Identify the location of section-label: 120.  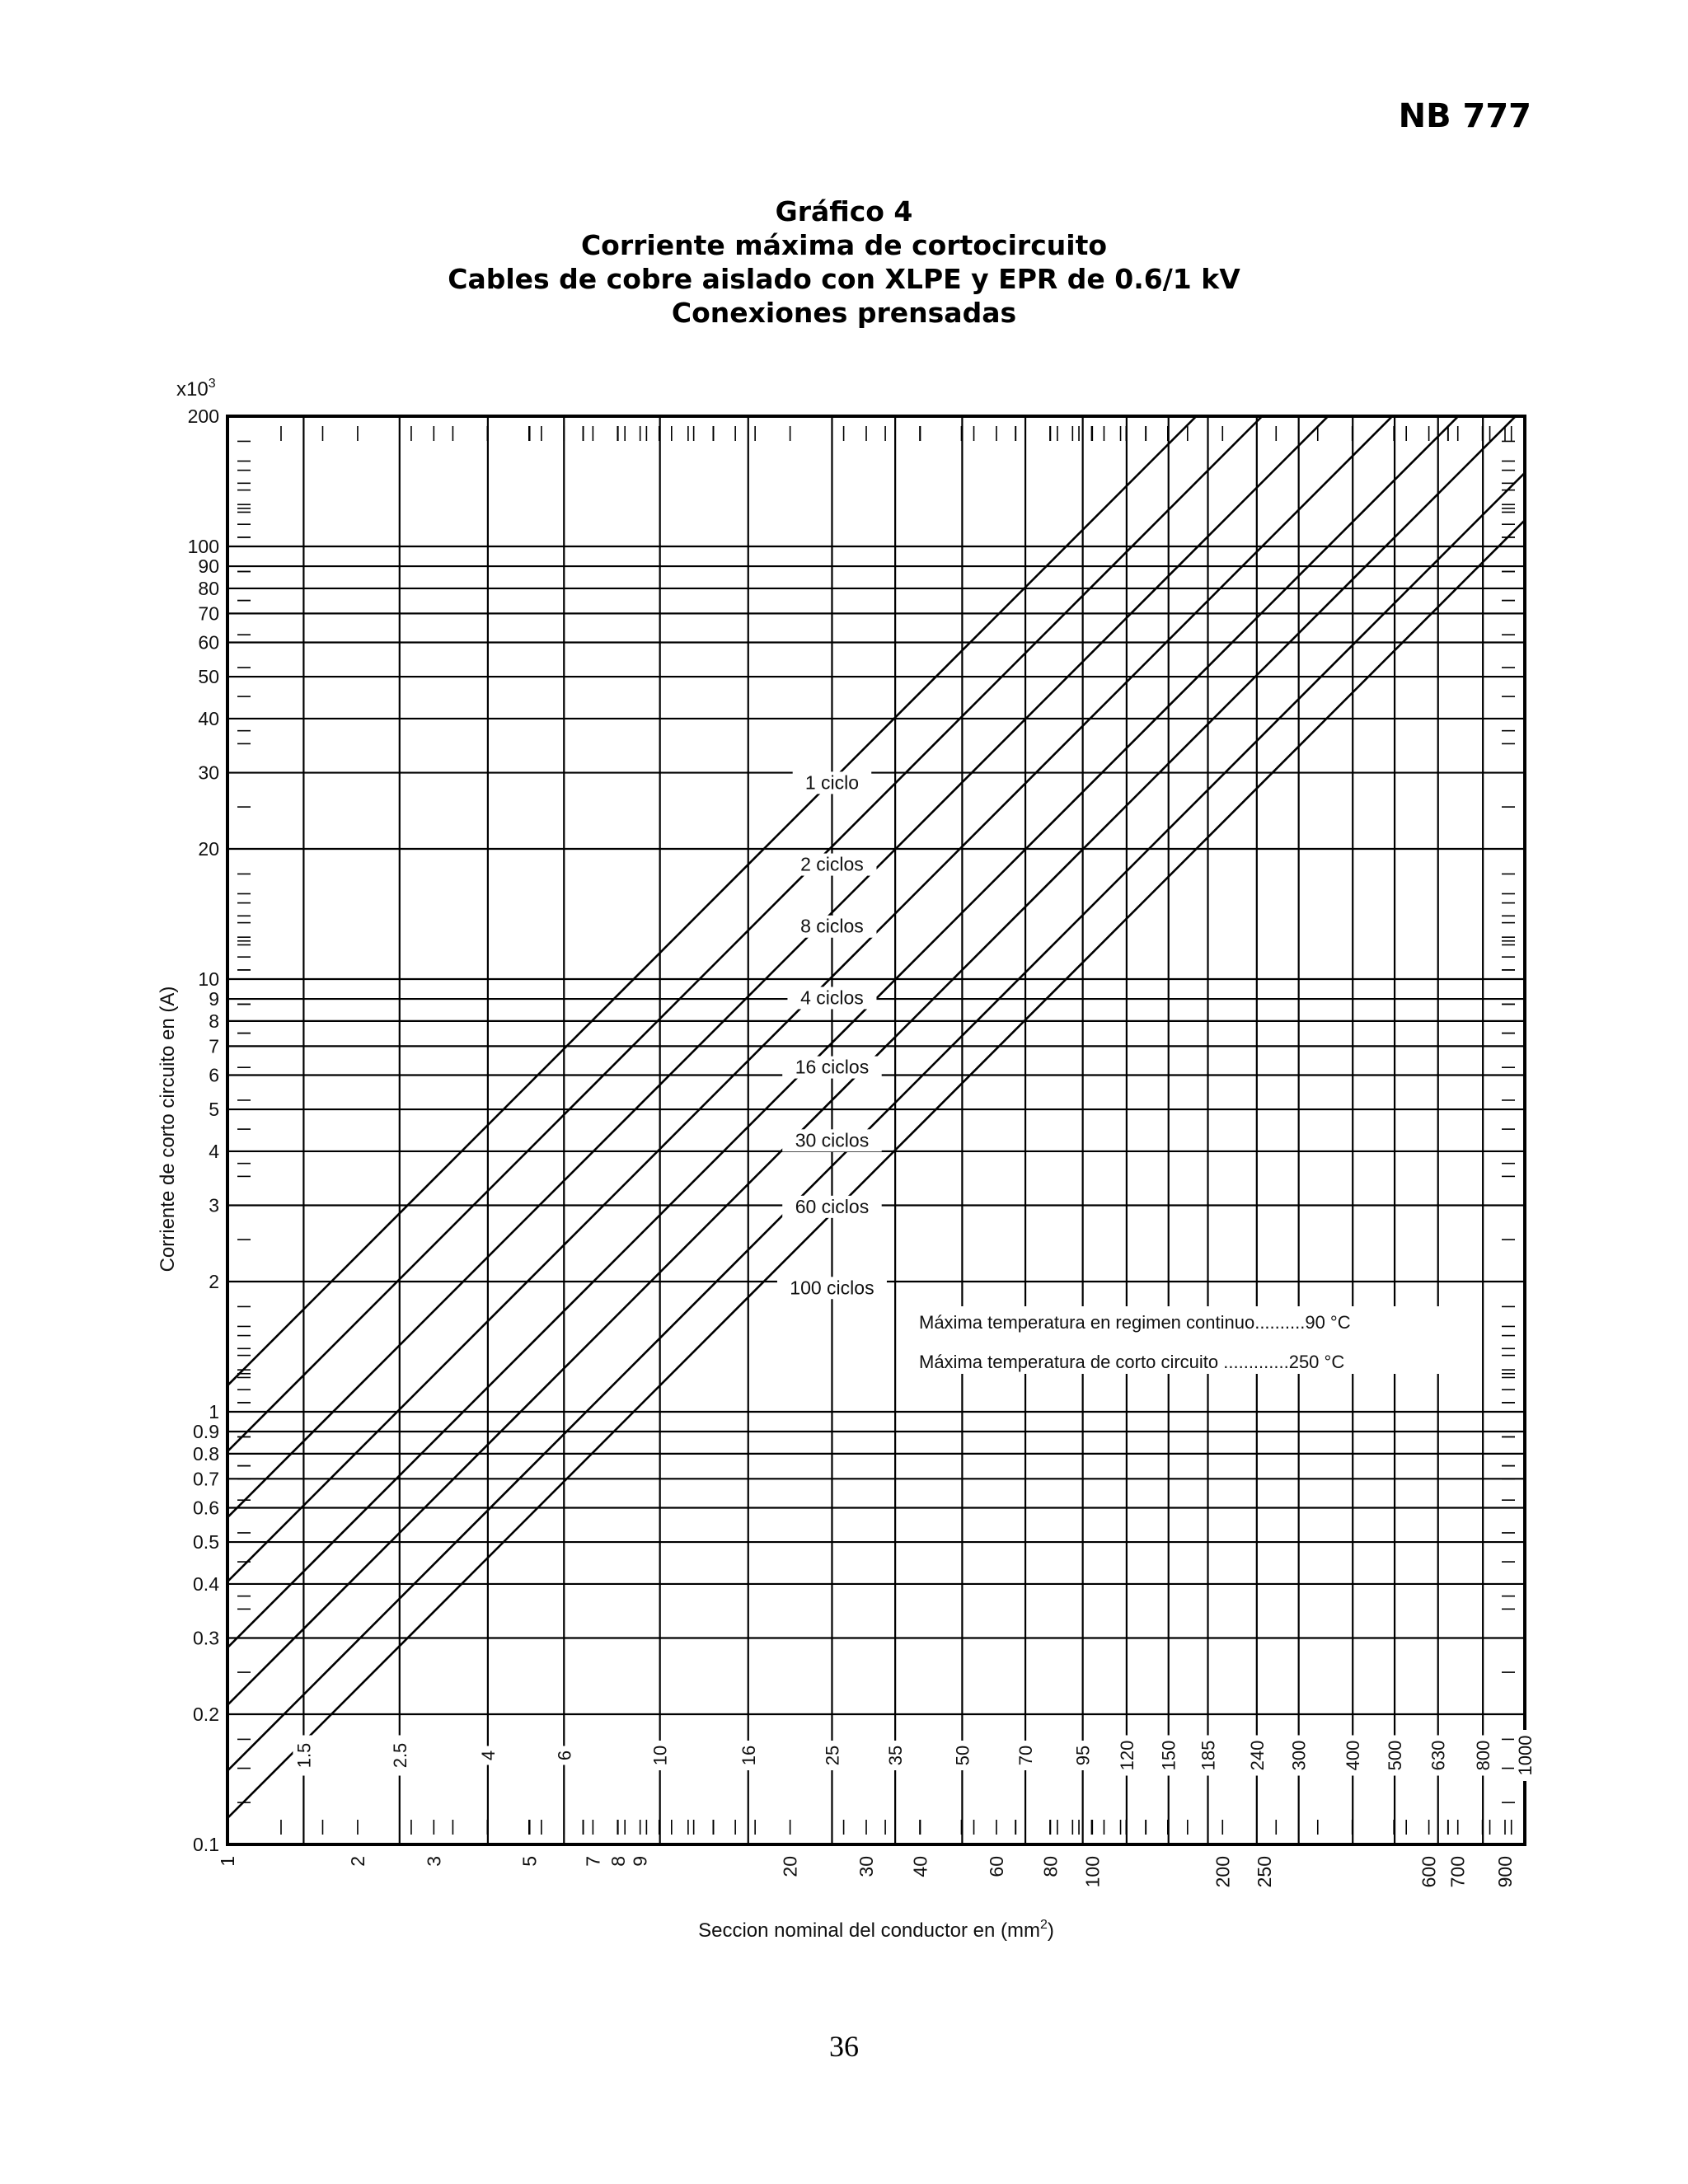
(1127, 1756).